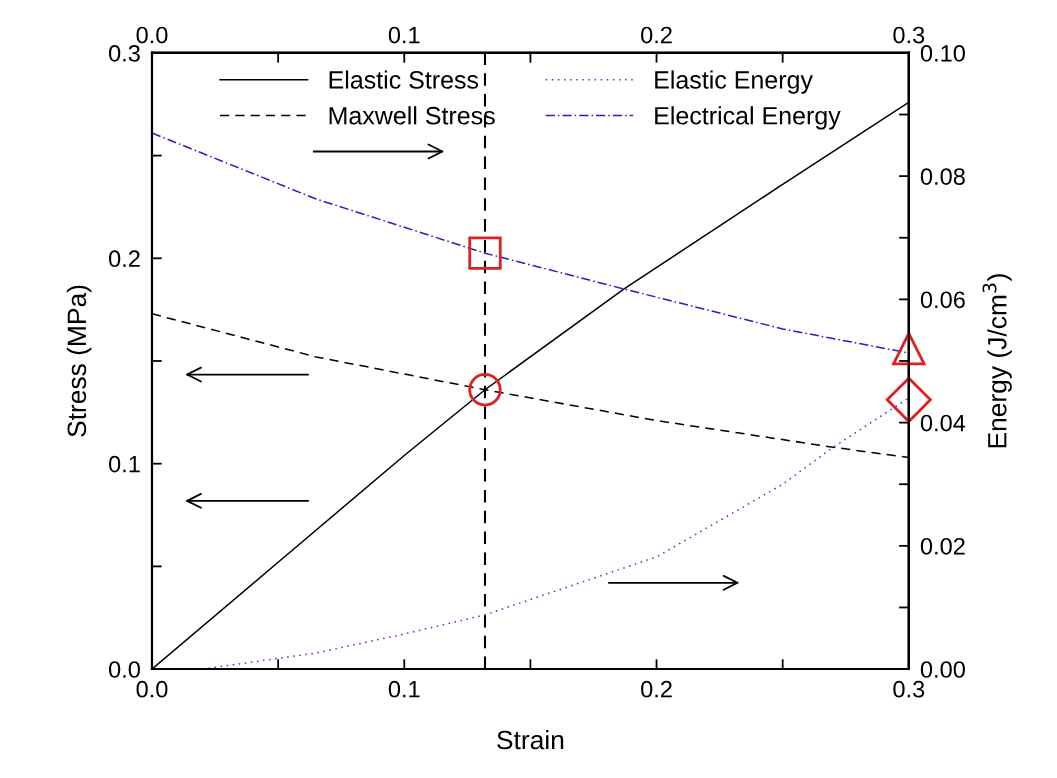  I want to click on y-tick-label: 0.1, so click(124, 464).